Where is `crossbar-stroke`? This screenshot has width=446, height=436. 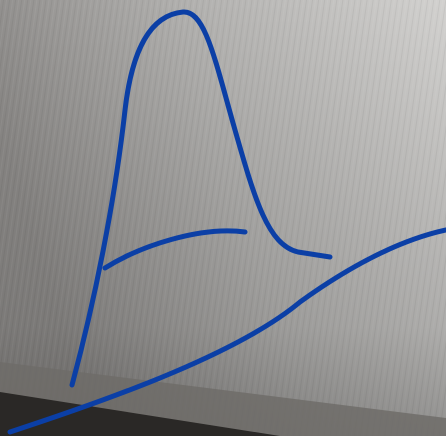 crossbar-stroke is located at coordinates (175, 249).